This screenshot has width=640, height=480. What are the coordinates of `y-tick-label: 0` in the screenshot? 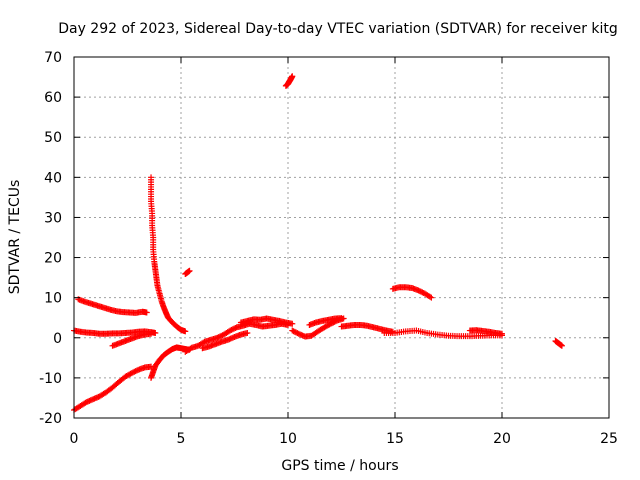 It's located at (57, 339).